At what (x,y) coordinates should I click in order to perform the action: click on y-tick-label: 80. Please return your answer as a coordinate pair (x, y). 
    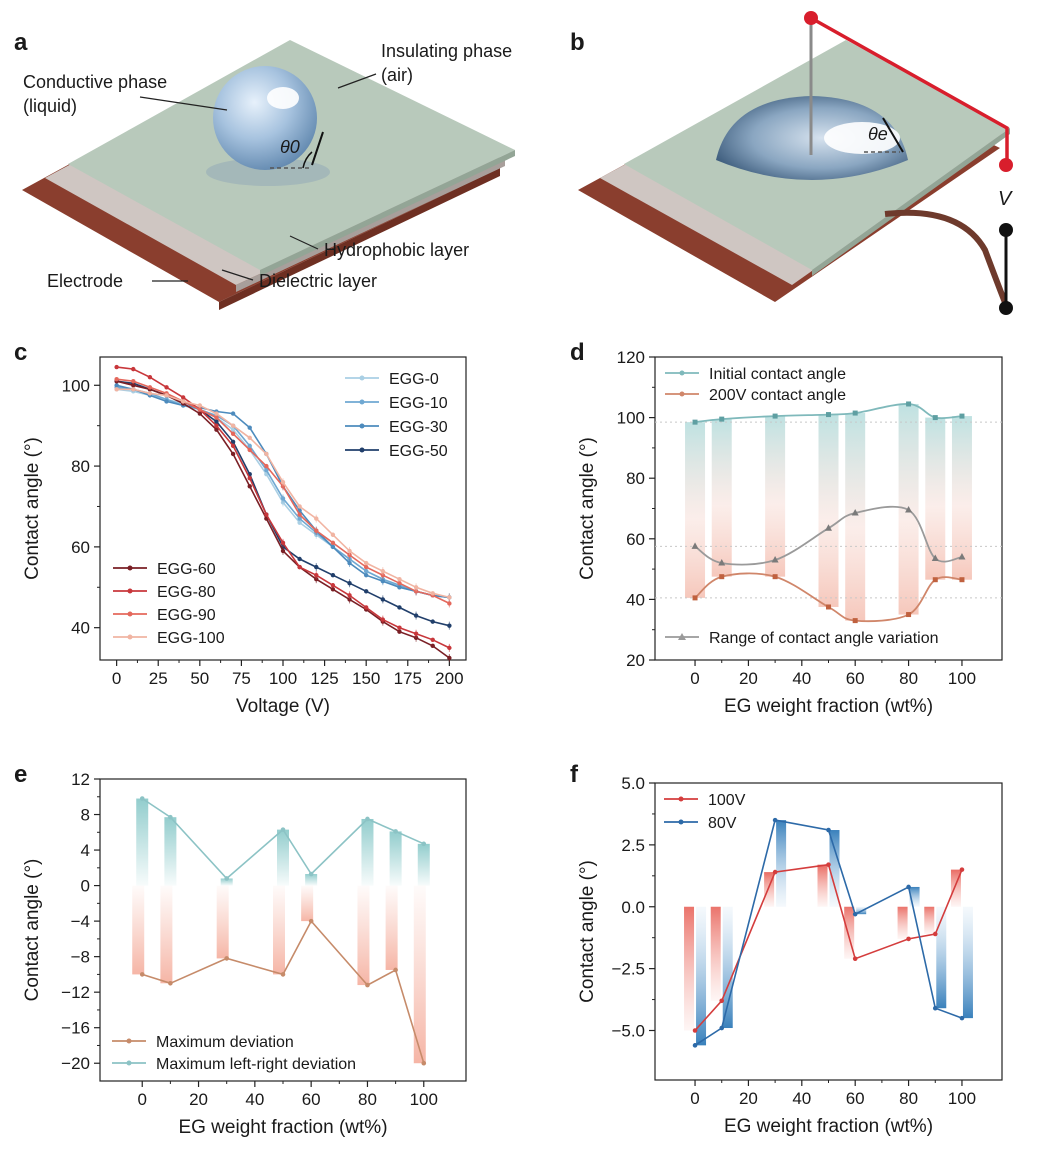
    Looking at the image, I should click on (635, 478).